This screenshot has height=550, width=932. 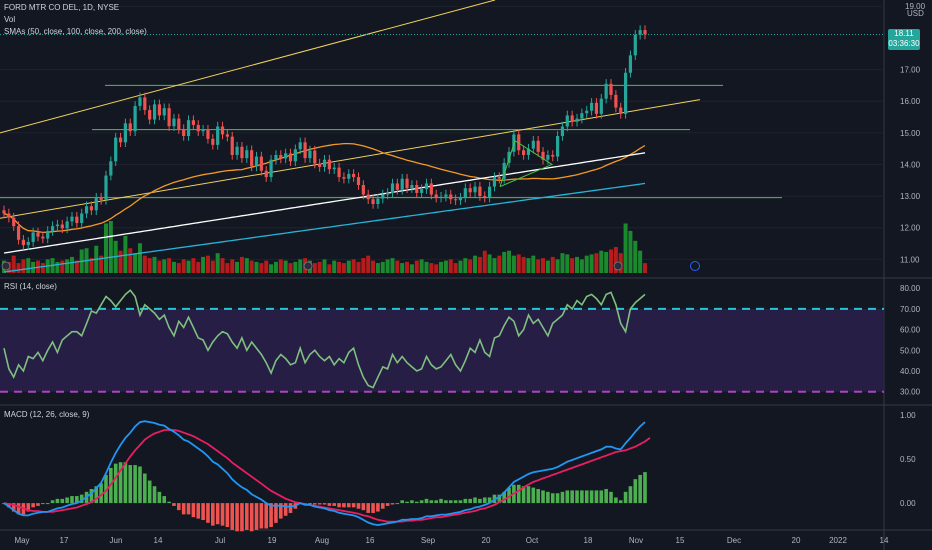 What do you see at coordinates (910, 70) in the screenshot?
I see `price-tick-label: 17.00` at bounding box center [910, 70].